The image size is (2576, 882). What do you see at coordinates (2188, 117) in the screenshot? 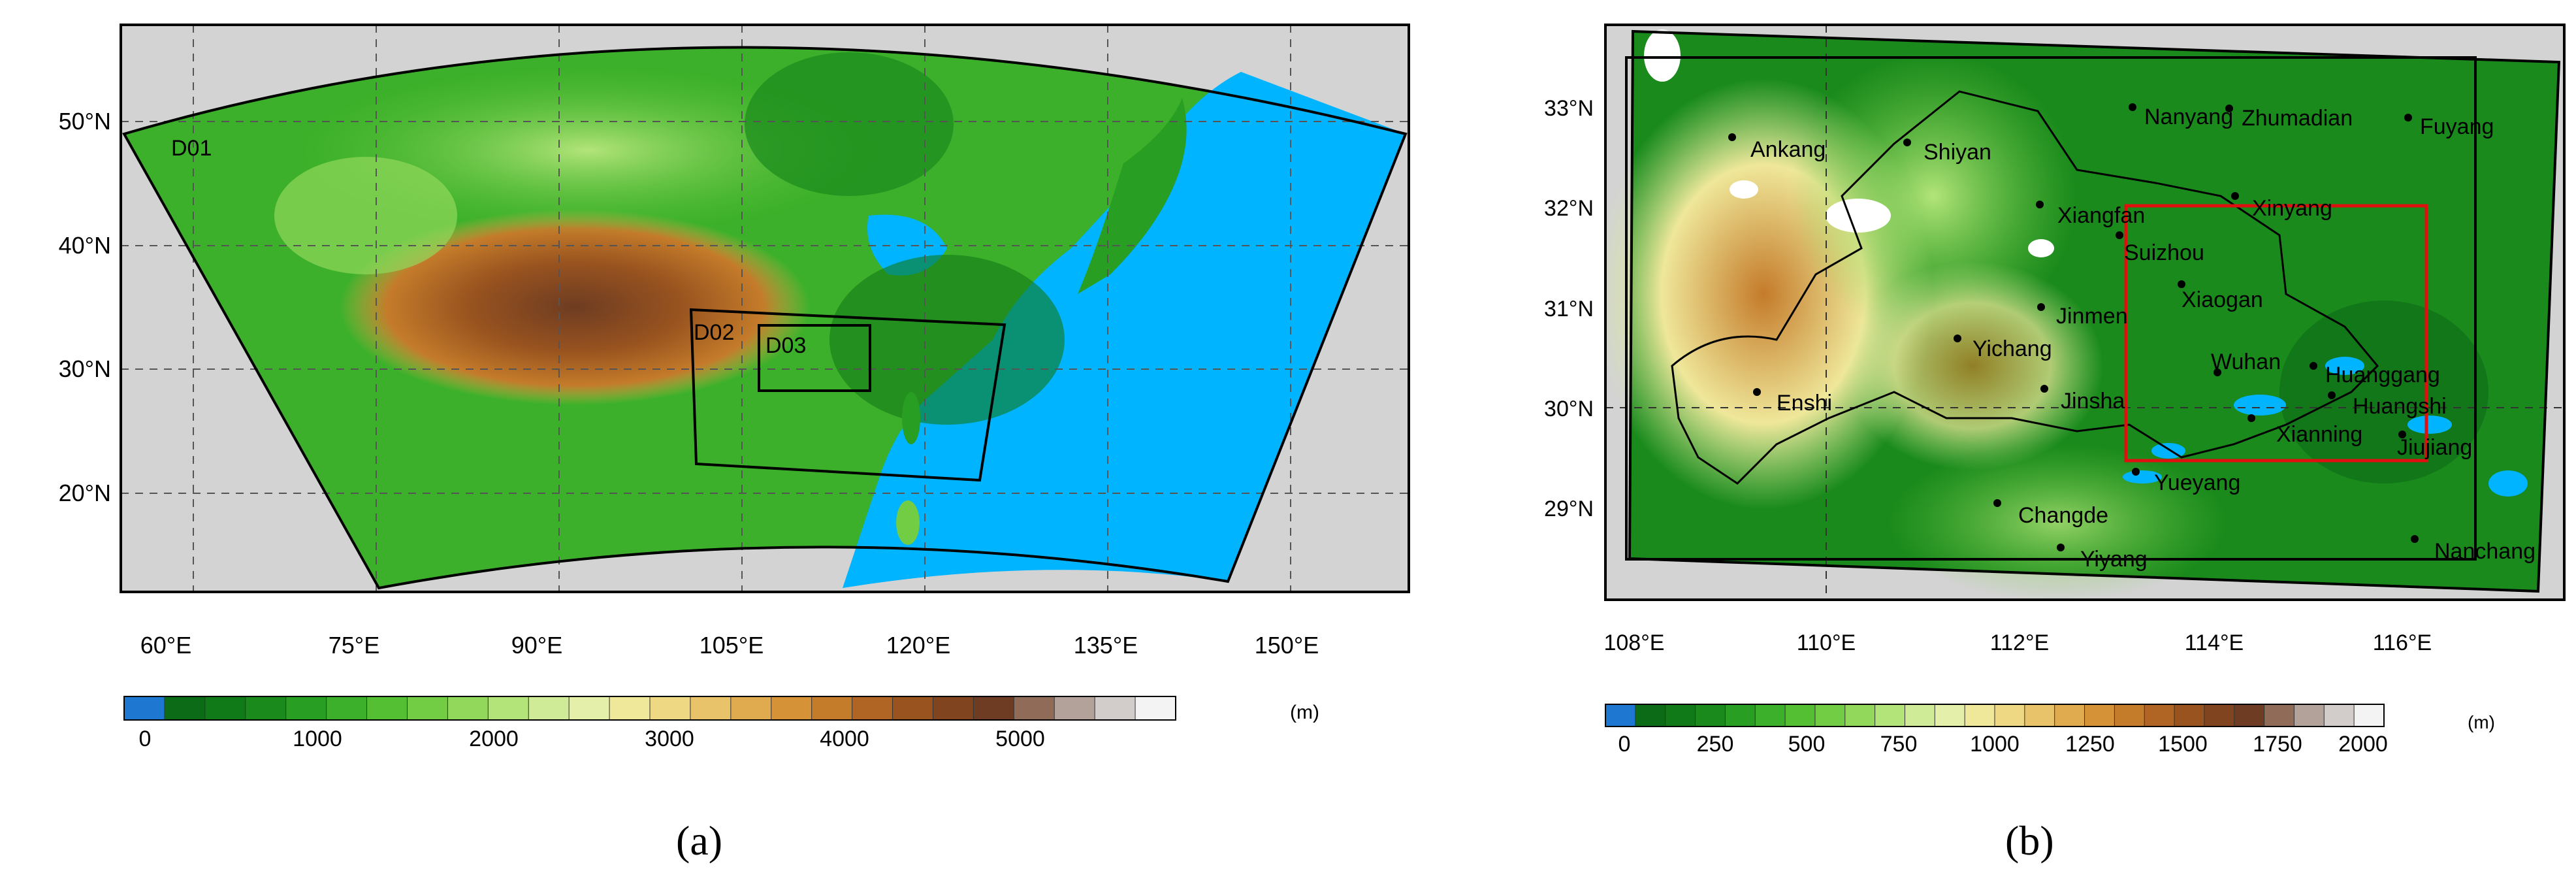
I see `city-label: Nanyang` at bounding box center [2188, 117].